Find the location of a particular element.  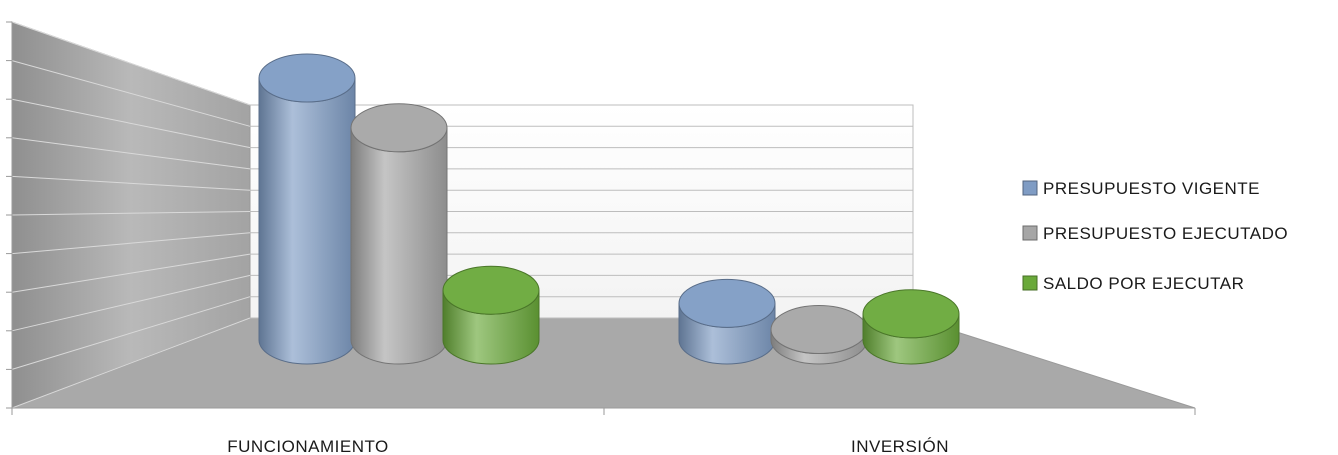

legend-item: PRESUPUESTO EJECUTADO is located at coordinates (1155, 233).